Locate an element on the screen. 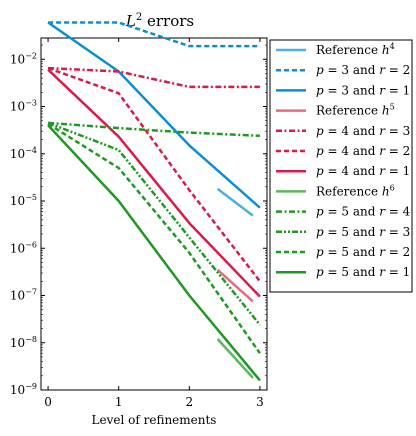  chart-title: L2 errors is located at coordinates (159, 21).